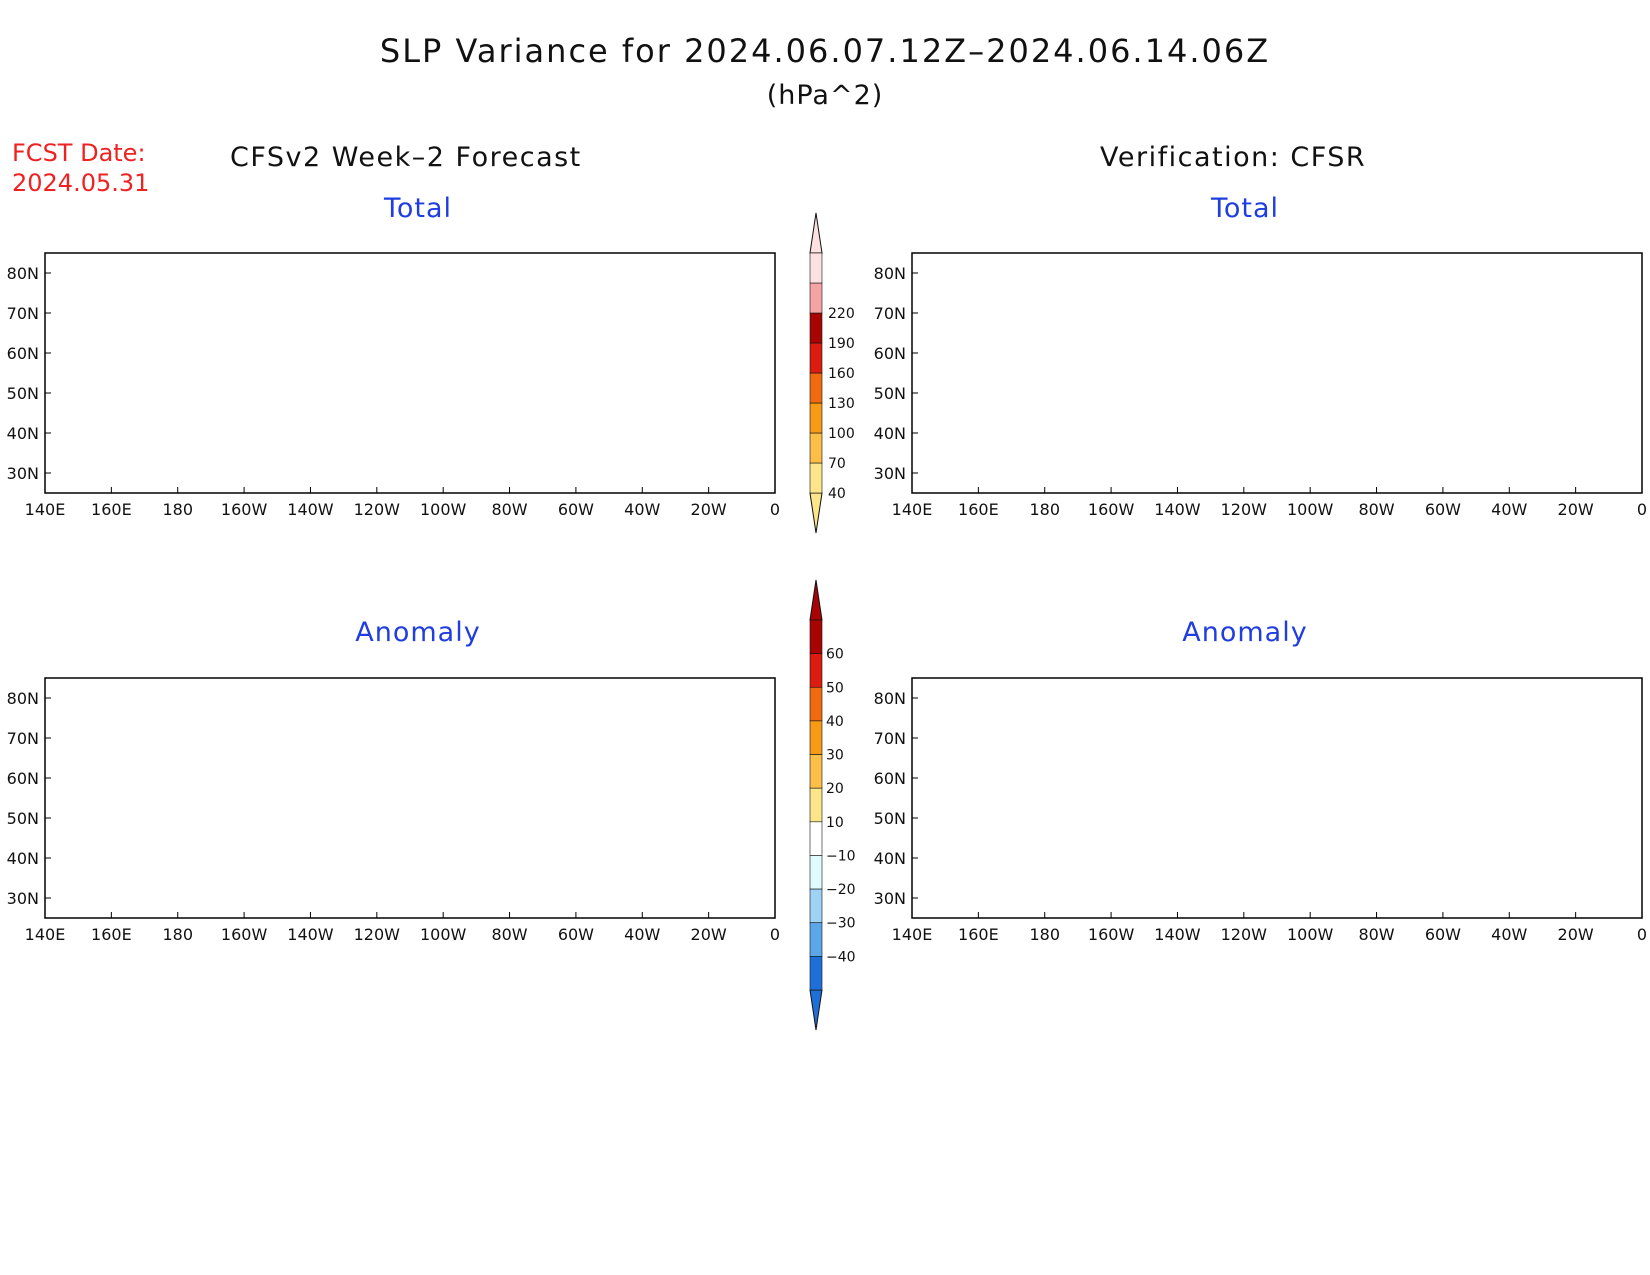  I want to click on x-tick-label: 180, so click(1044, 934).